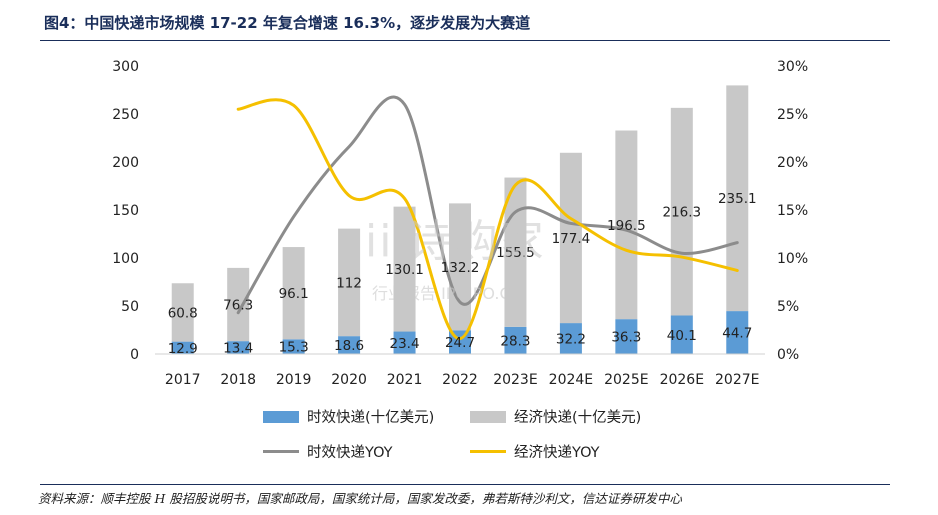 The width and height of the screenshot is (938, 515). I want to click on x-tick-label: 2019, so click(294, 380).